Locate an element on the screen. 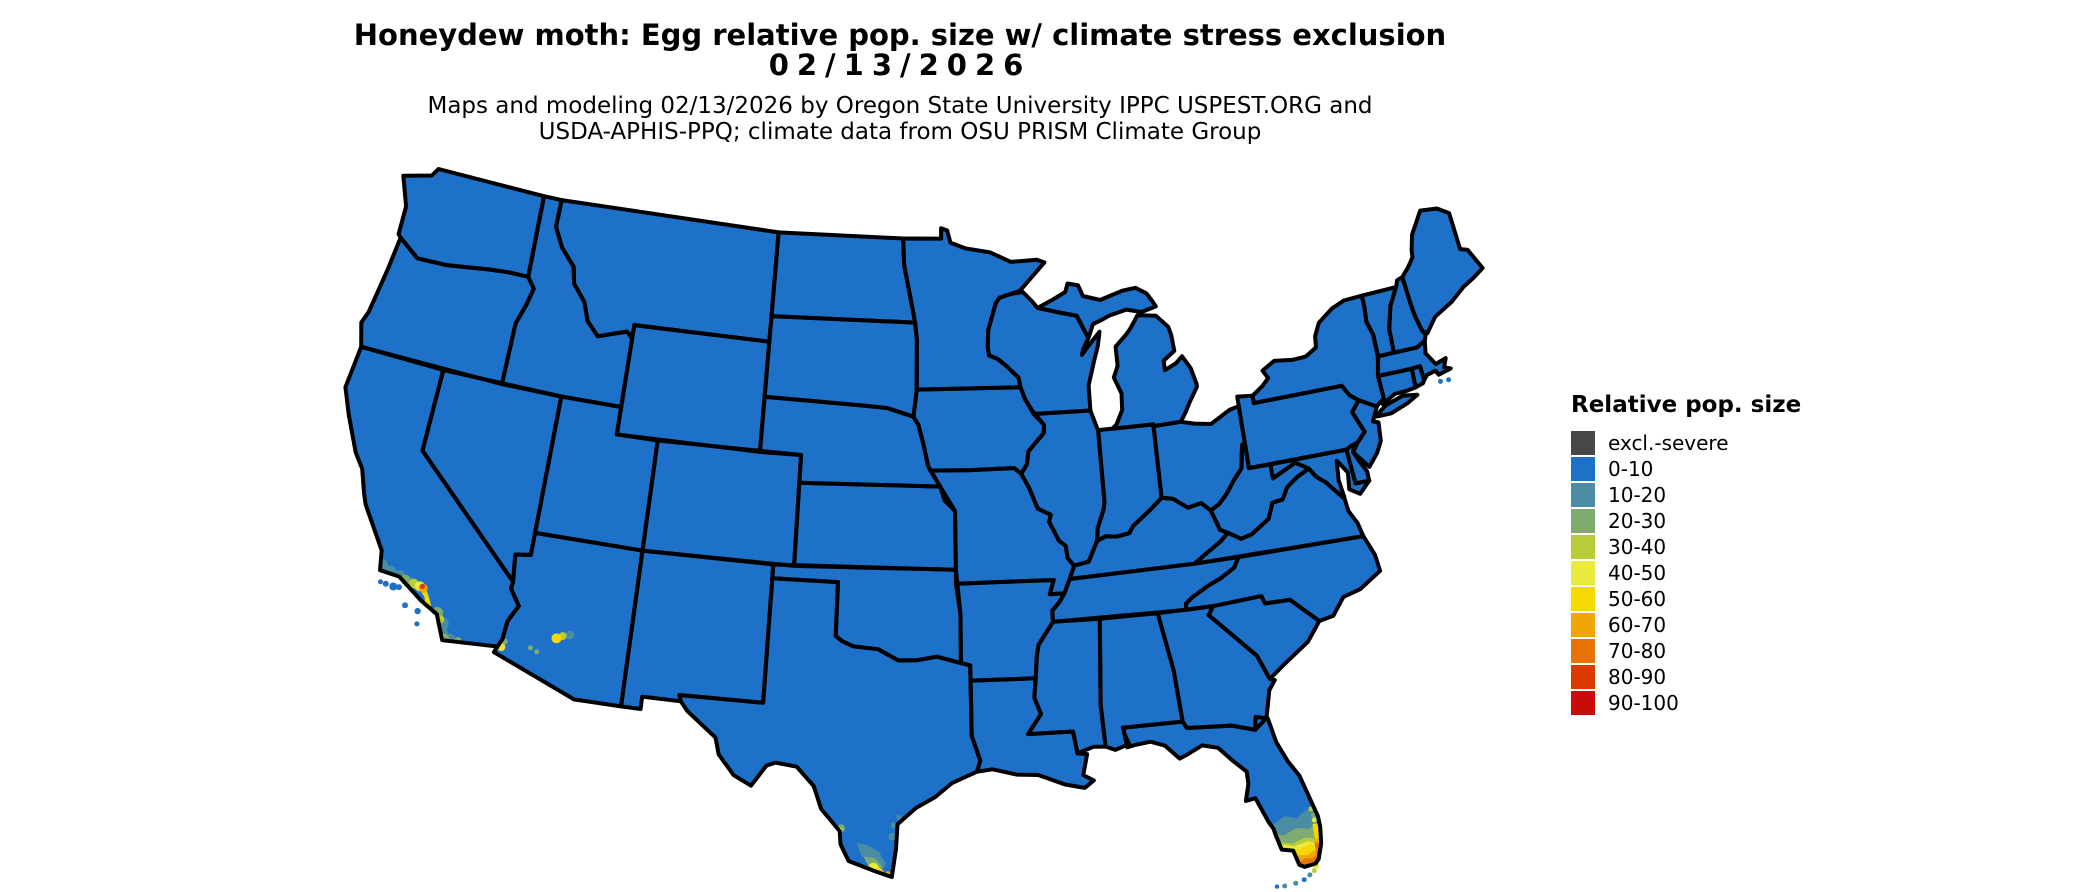 Image resolution: width=2100 pixels, height=892 pixels. state-fill-mn is located at coordinates (974, 309).